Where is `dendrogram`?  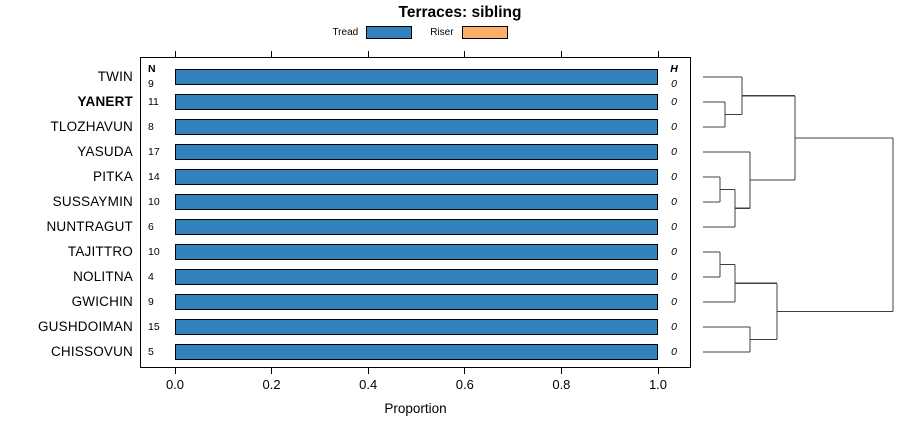
dendrogram is located at coordinates (798, 214).